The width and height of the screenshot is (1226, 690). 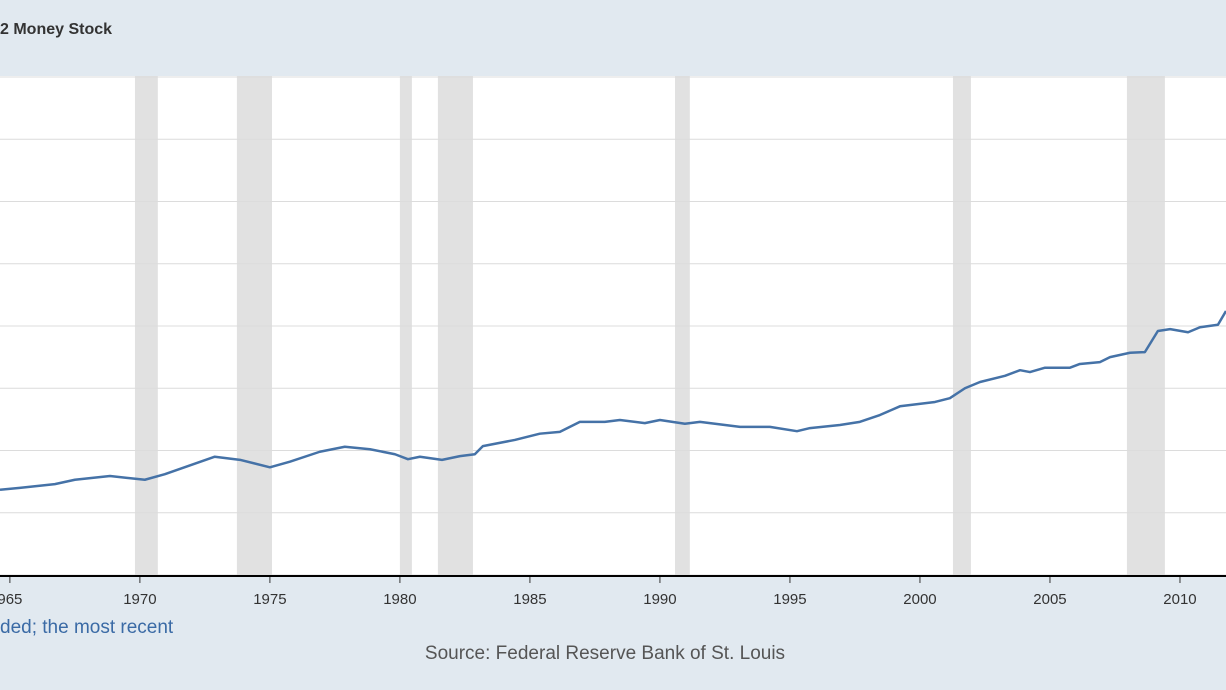 What do you see at coordinates (139, 599) in the screenshot?
I see `x-tick-label: 1970` at bounding box center [139, 599].